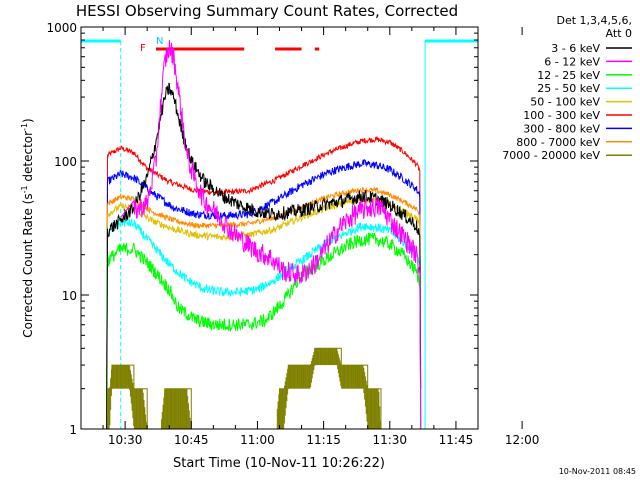  Describe the element at coordinates (565, 102) in the screenshot. I see `legend-entry-label: 50 - 100 keV` at that location.